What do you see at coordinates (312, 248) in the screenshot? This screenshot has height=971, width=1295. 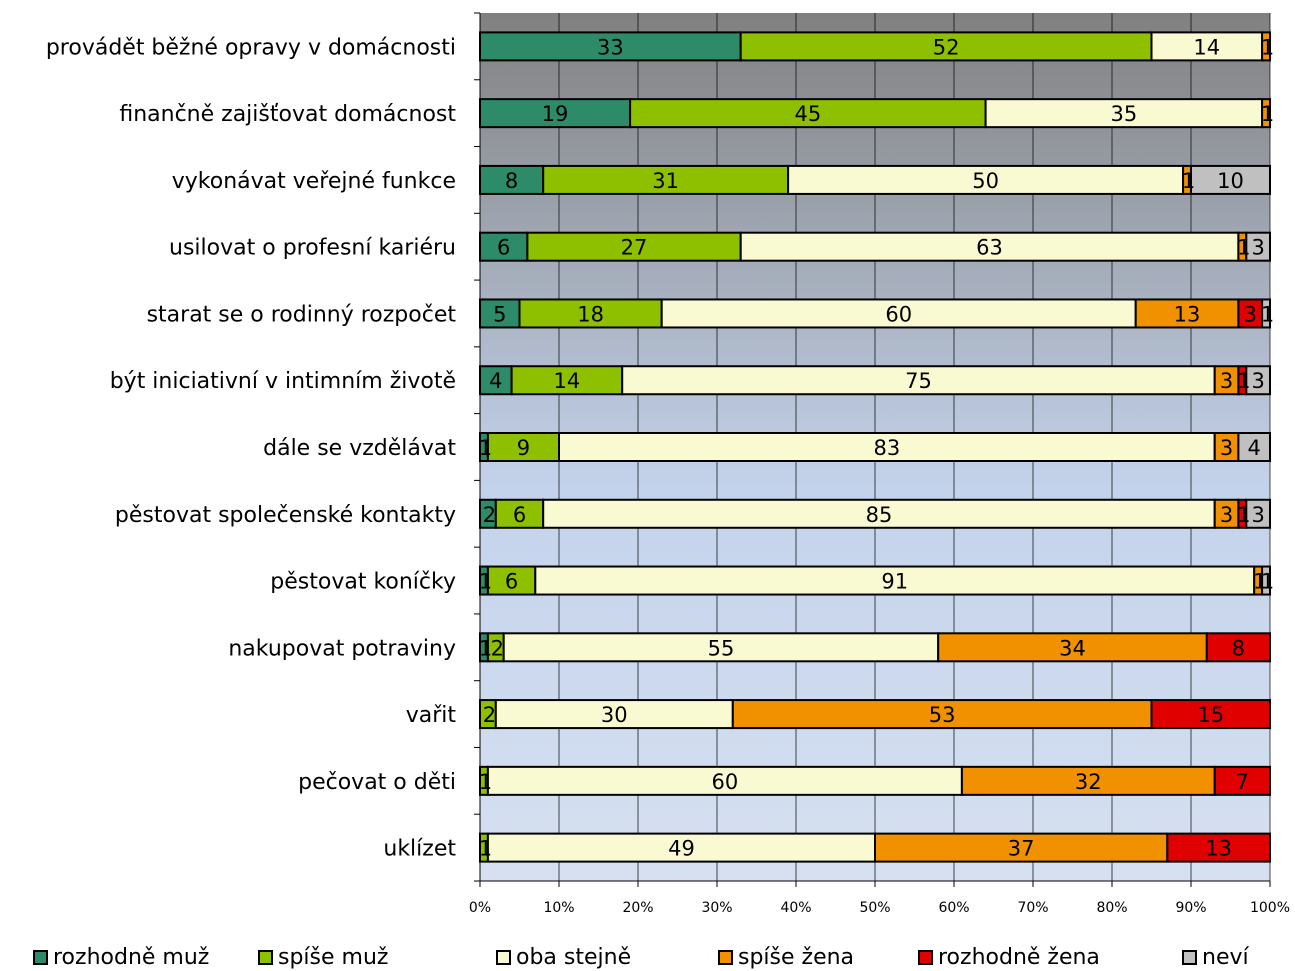 I see `category-label: usilovat o profesní kariéru` at bounding box center [312, 248].